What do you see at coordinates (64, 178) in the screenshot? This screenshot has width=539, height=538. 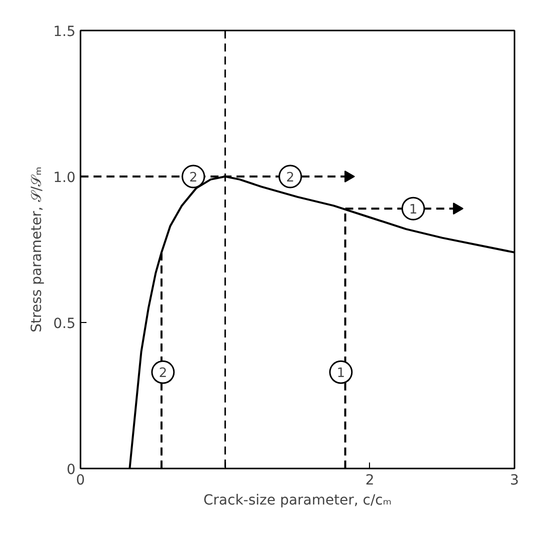 I see `y-tick-label: 1.0` at bounding box center [64, 178].